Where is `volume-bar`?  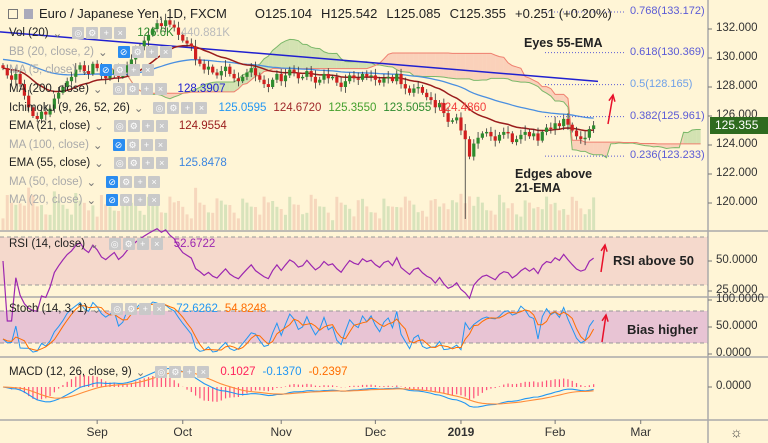 volume-bar is located at coordinates (470, 213).